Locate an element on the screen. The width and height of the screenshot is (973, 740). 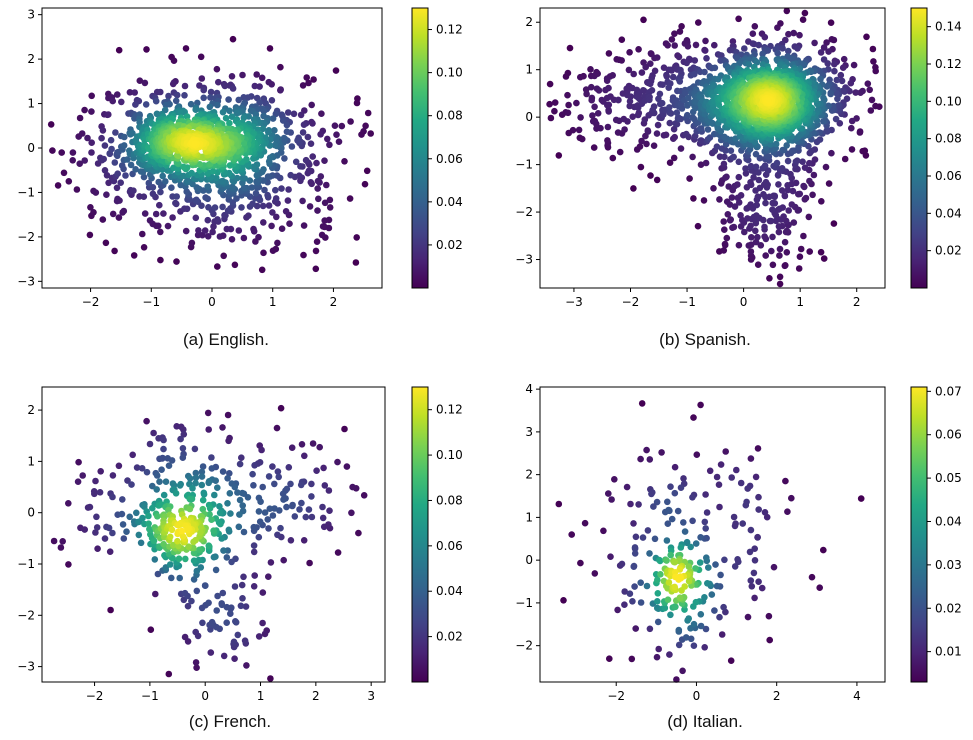
y-tick-label: 2 is located at coordinates (31, 59).